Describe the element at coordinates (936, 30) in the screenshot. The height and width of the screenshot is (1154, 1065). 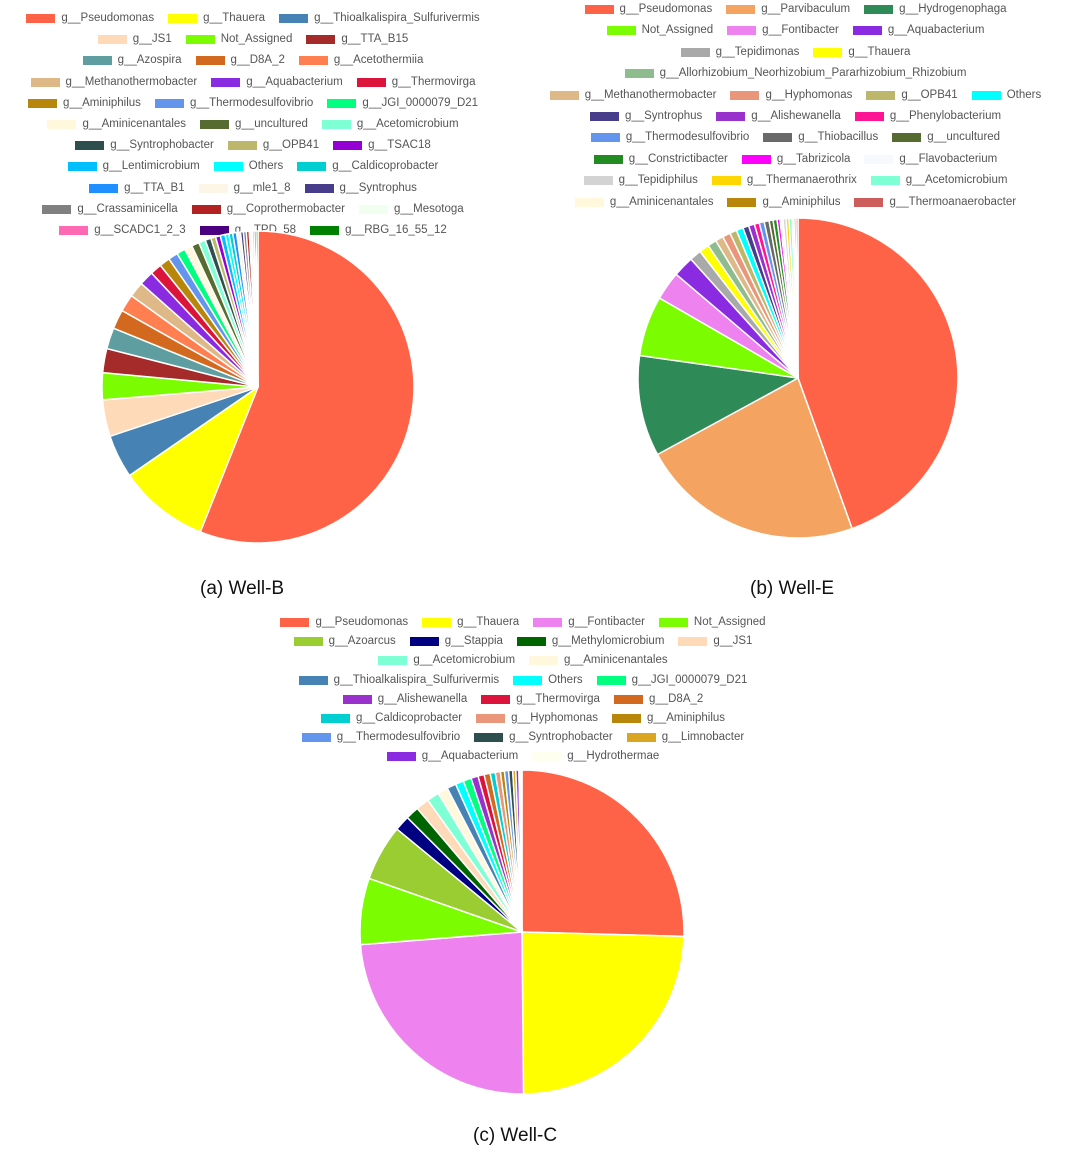
I see `legend-label: g__Aquabacterium` at that location.